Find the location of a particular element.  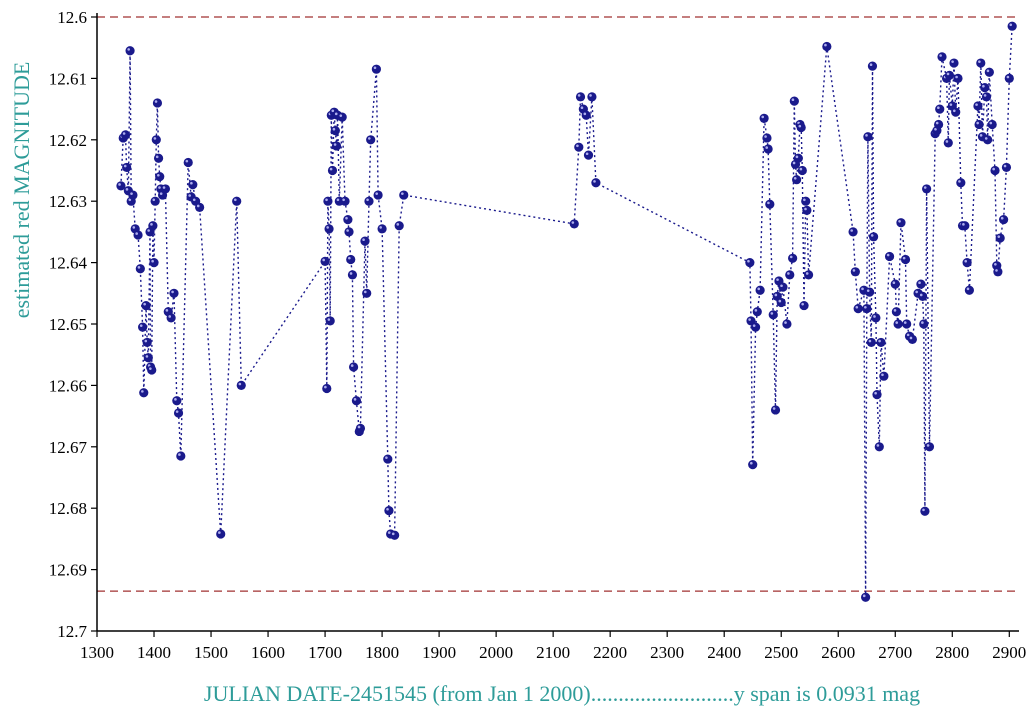

x-tick-label: 2000 is located at coordinates (496, 652).